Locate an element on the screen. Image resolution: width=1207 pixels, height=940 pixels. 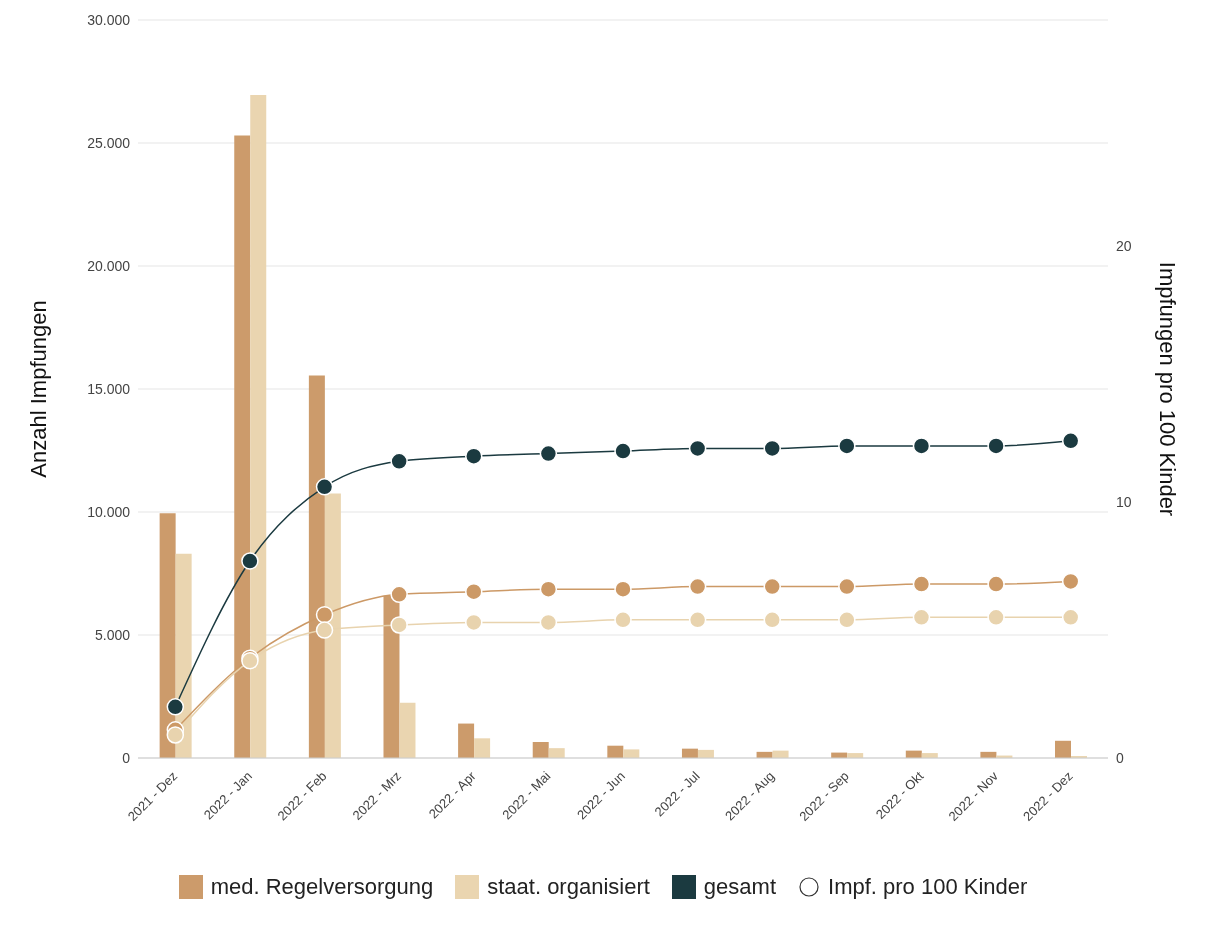
y2-tick-label: 20 is located at coordinates (1124, 246).